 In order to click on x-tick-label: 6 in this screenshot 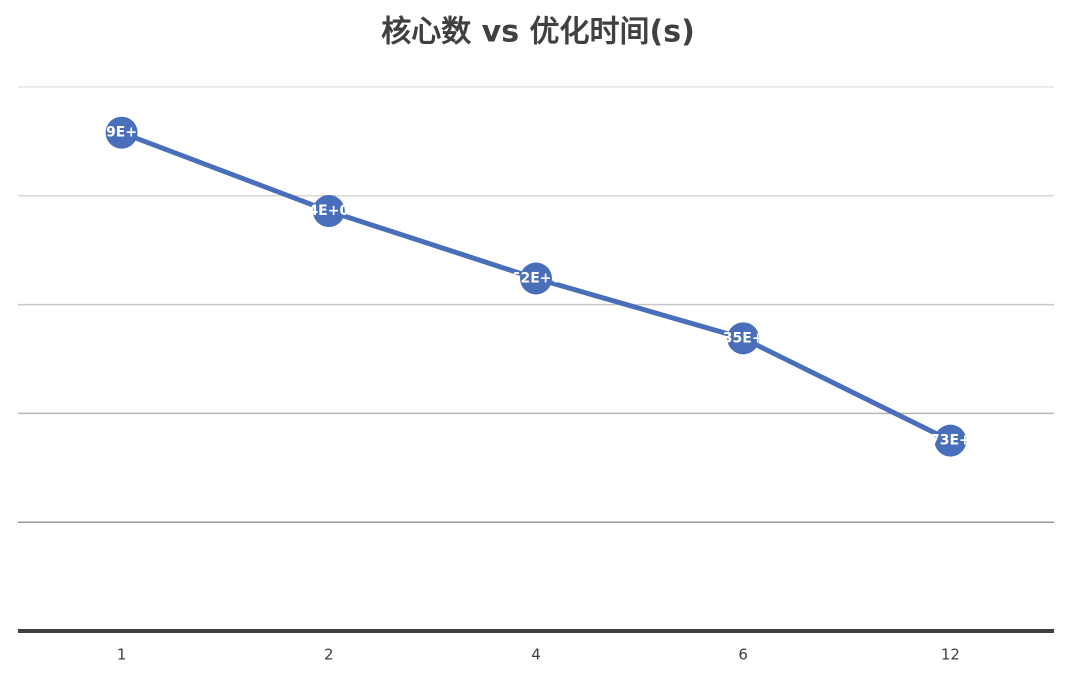, I will do `click(743, 655)`.